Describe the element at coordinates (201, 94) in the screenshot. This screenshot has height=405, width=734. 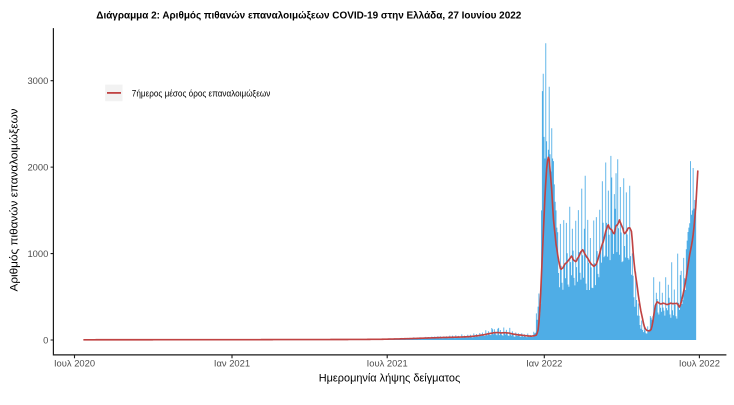
I see `svg-text:7ήμερος μέσος όρος επαναλοιμώξ: 7ήμερος μέσος όρος επαναλοιμώξεων` at that location.